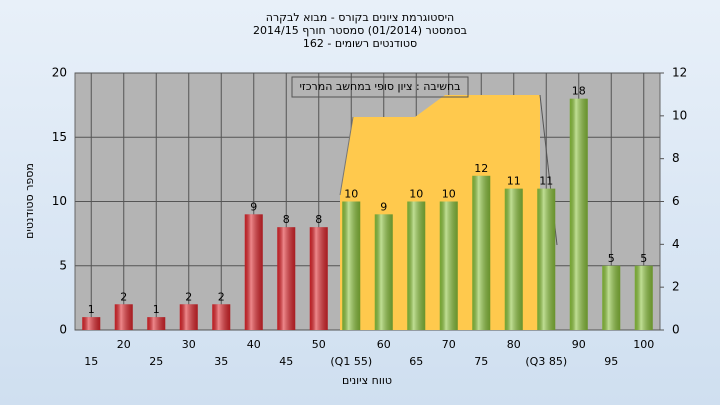 The height and width of the screenshot is (405, 720). Describe the element at coordinates (643, 344) in the screenshot. I see `x-tick-label: 100` at that location.